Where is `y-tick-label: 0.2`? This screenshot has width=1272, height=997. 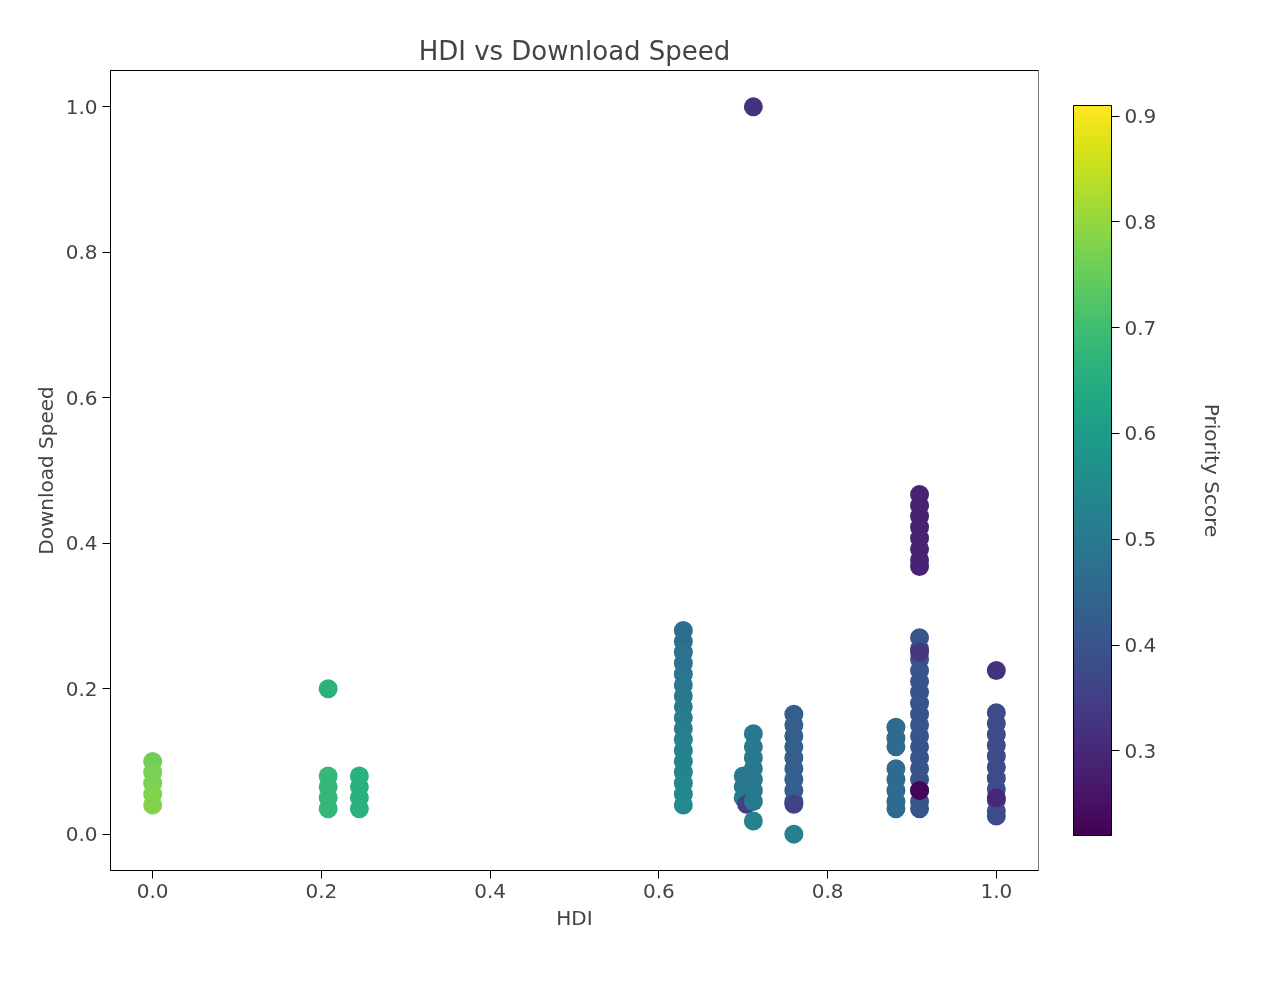 y-tick-label: 0.2 is located at coordinates (81, 688).